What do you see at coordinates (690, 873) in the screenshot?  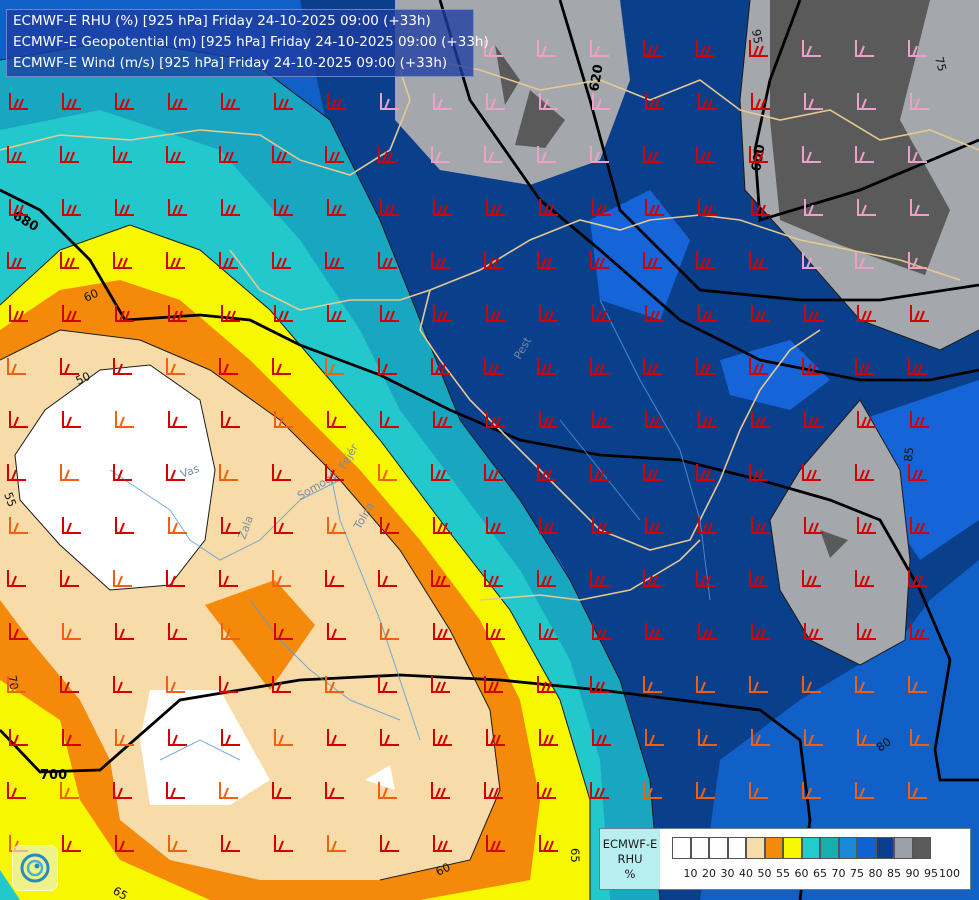 I see `legend-tick-label: 10` at bounding box center [690, 873].